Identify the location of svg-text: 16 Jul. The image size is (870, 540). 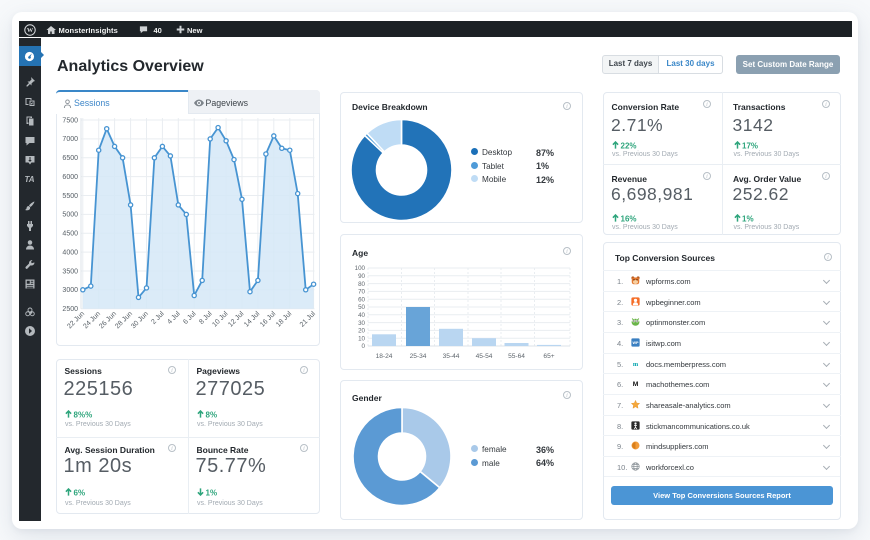
(268, 319).